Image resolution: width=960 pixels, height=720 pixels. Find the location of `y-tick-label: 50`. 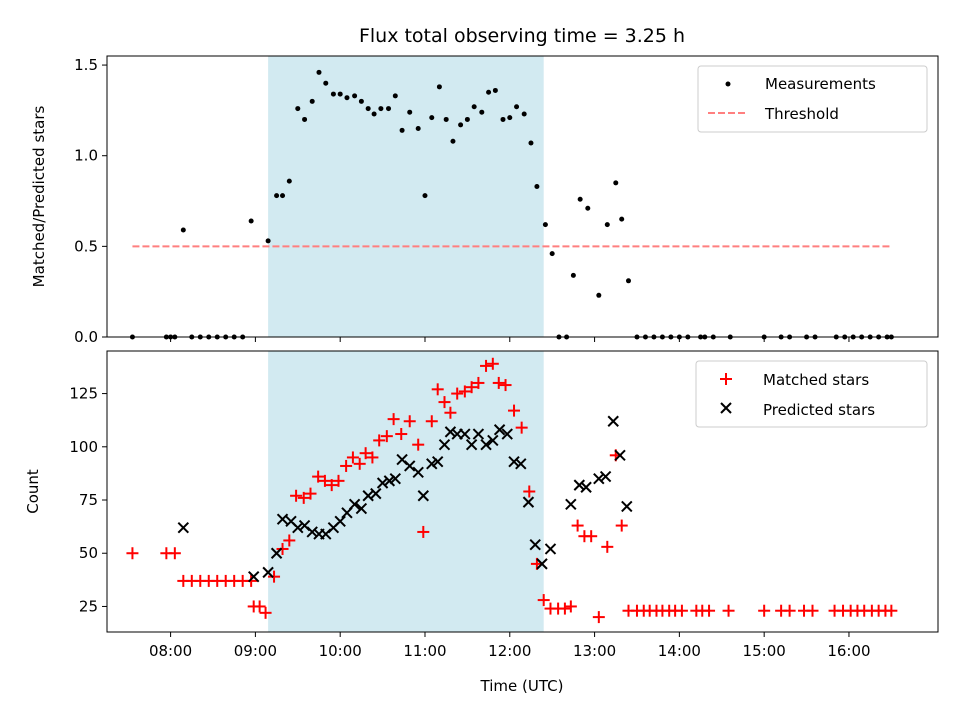

y-tick-label: 50 is located at coordinates (88, 553).